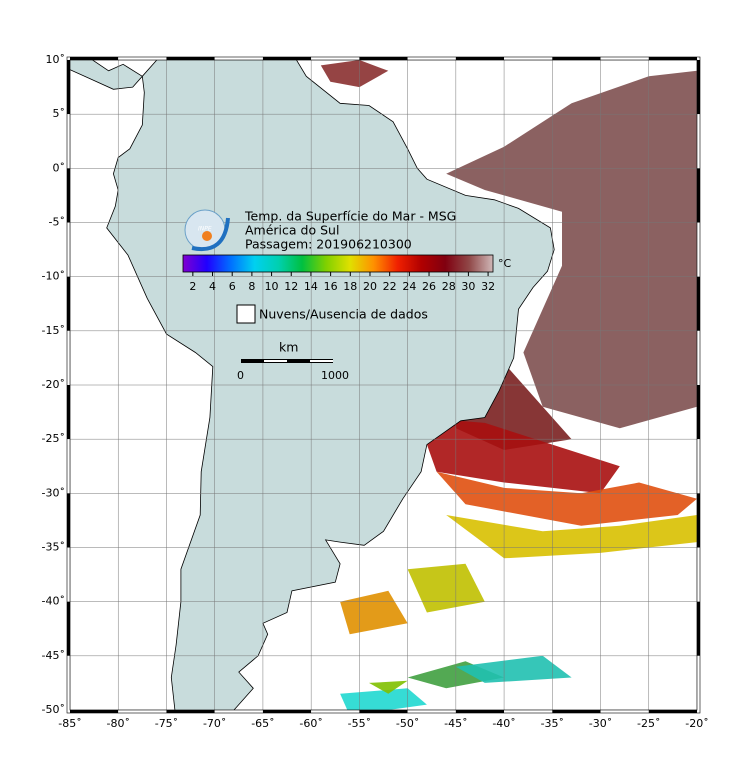 This screenshot has height=781, width=741. What do you see at coordinates (468, 286) in the screenshot?
I see `colorbar-tick-label: 30` at bounding box center [468, 286].